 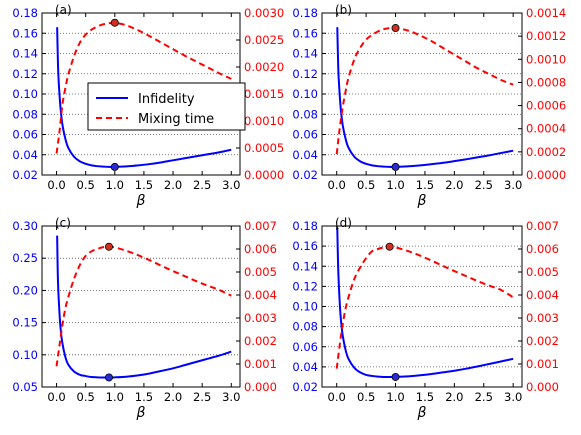 I want to click on y-left-tick-label: 0.25, so click(x=25, y=258).